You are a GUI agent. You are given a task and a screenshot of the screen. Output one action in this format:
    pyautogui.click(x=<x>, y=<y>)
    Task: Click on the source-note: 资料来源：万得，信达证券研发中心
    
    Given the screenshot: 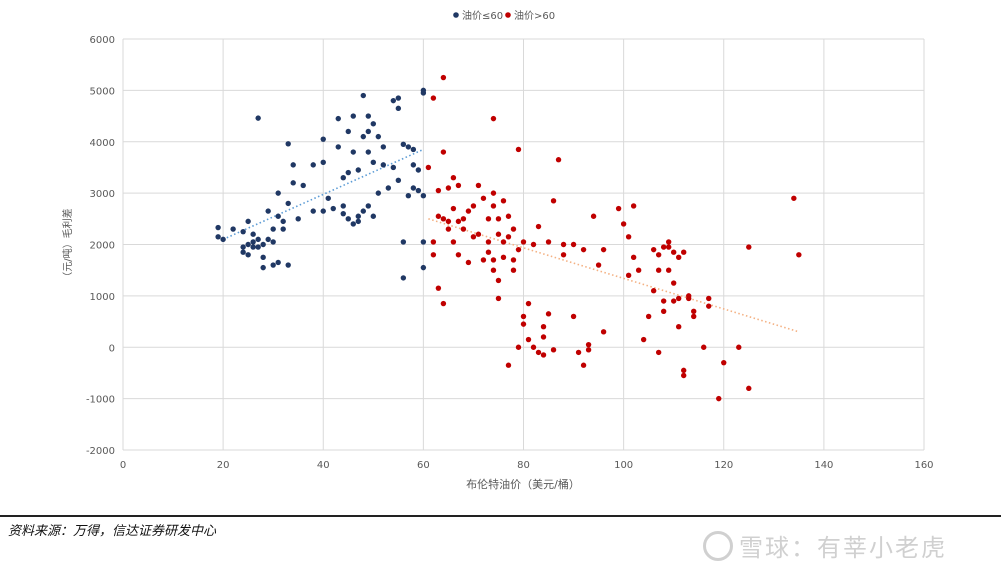 What is the action you would take?
    pyautogui.click(x=112, y=531)
    